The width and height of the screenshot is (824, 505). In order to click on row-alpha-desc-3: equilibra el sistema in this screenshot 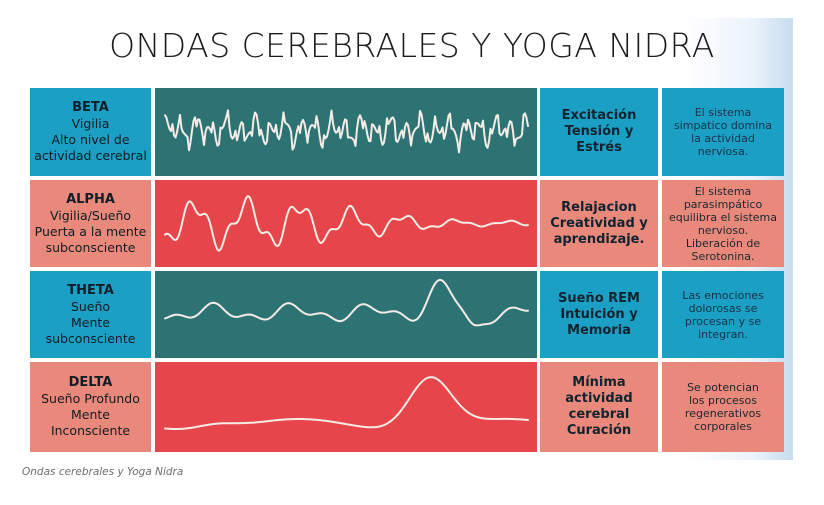, I will do `click(722, 217)`.